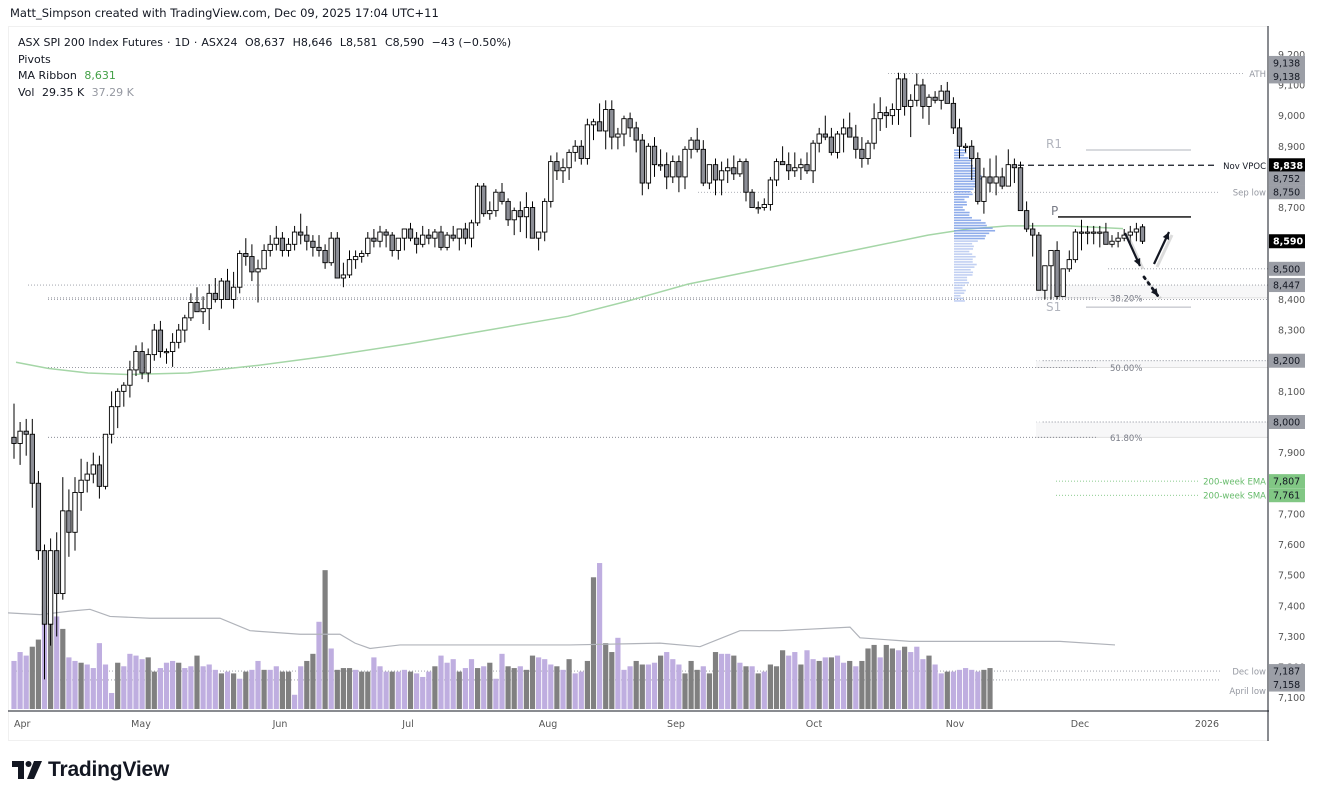 The width and height of the screenshot is (1327, 799). Describe the element at coordinates (112, 92) in the screenshot. I see `vol-ma-value: 37.29 K` at that location.